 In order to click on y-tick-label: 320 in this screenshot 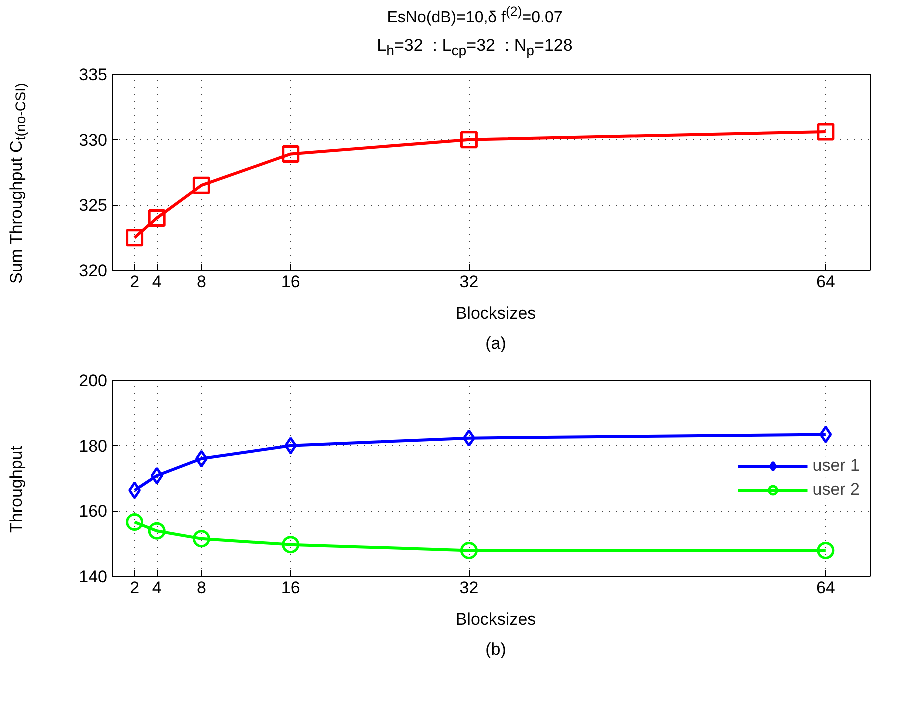, I will do `click(93, 271)`.